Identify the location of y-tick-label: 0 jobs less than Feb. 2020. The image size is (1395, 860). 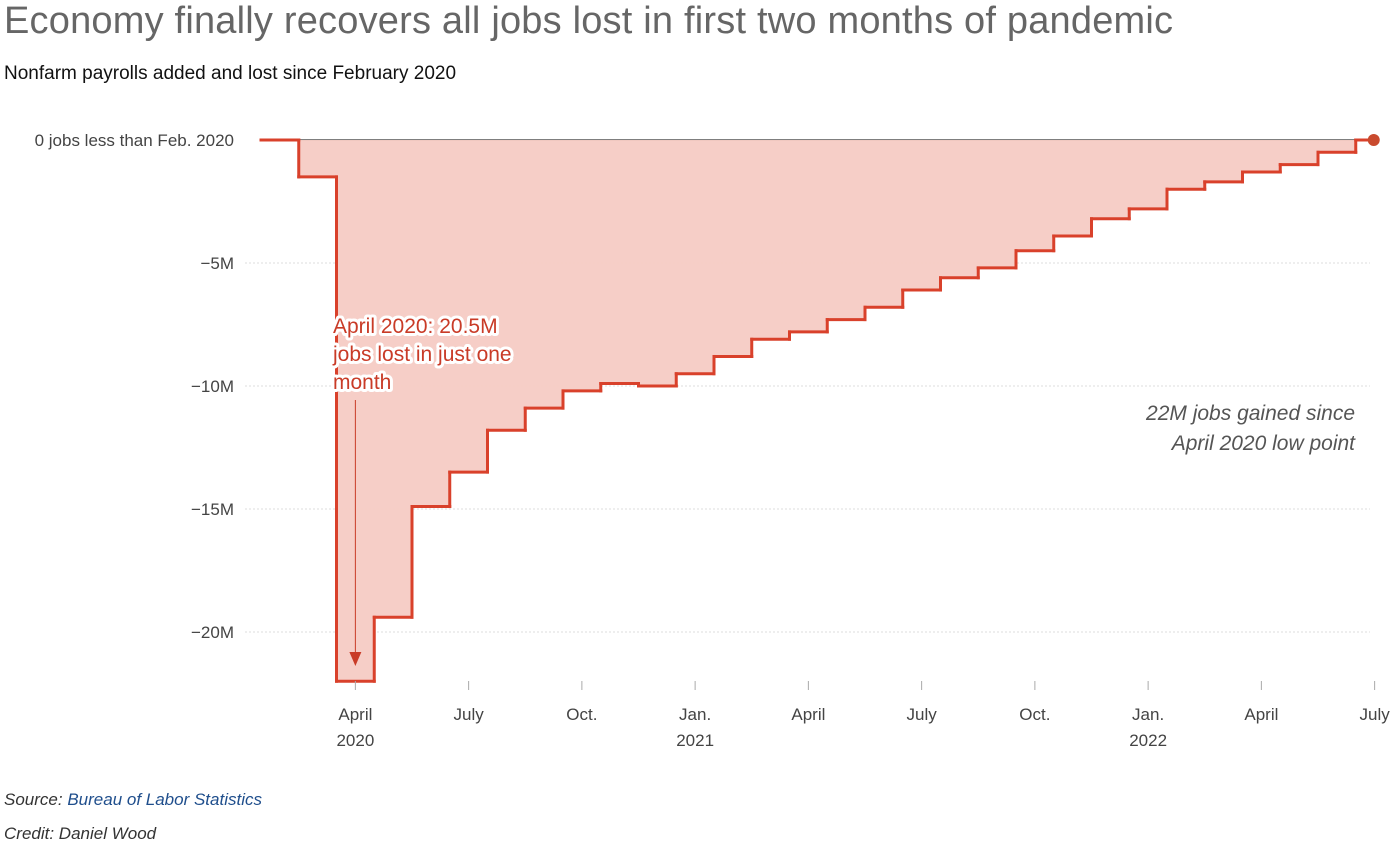
(134, 140).